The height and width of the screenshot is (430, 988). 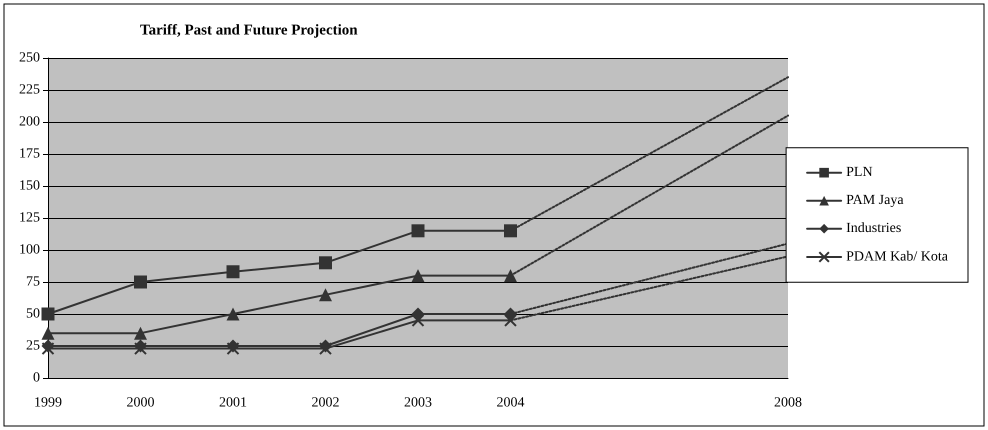 What do you see at coordinates (29, 90) in the screenshot?
I see `y-tick-label: 225` at bounding box center [29, 90].